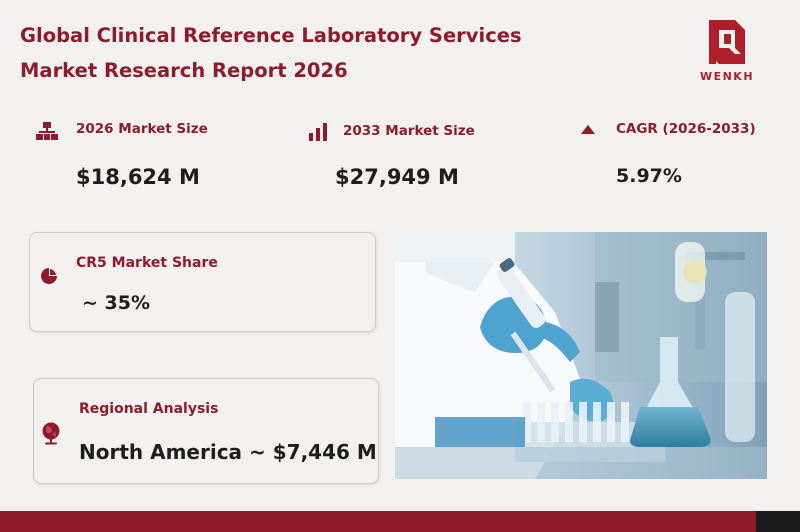 Image resolution: width=800 pixels, height=532 pixels. I want to click on stat-2026-label: 2026 Market Size, so click(142, 129).